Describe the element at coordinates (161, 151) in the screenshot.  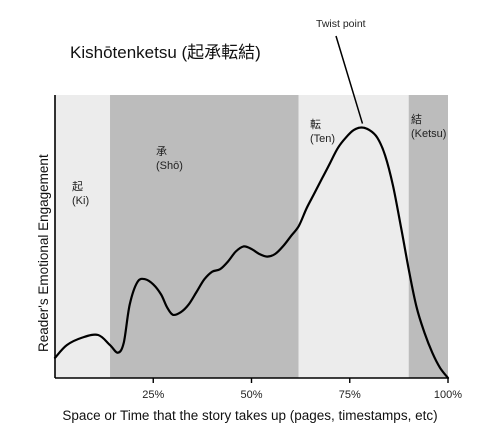
I see `segment-kanji-2: 承` at that location.